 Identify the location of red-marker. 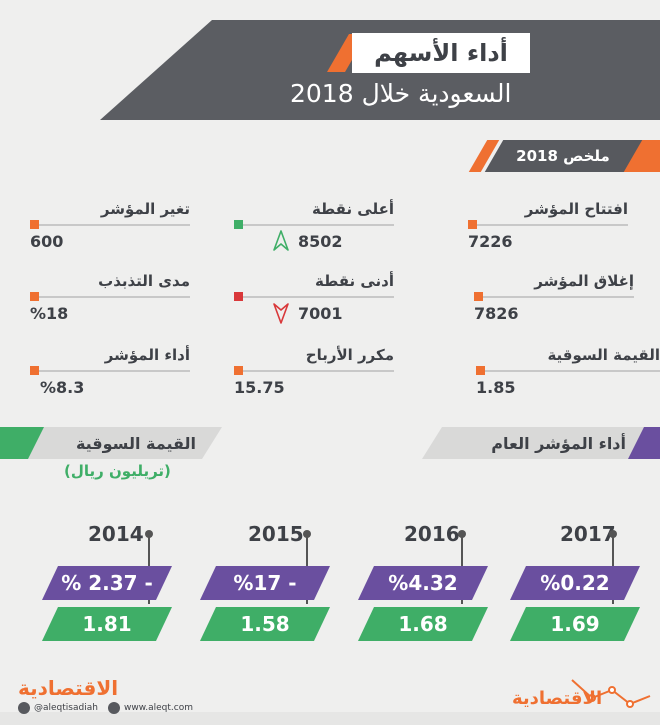
(238, 296).